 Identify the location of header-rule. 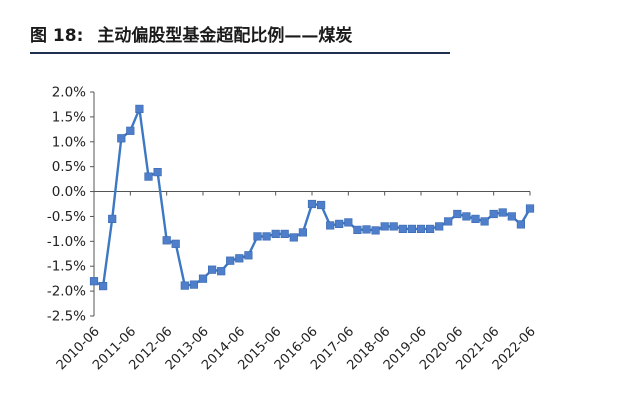
(240, 53).